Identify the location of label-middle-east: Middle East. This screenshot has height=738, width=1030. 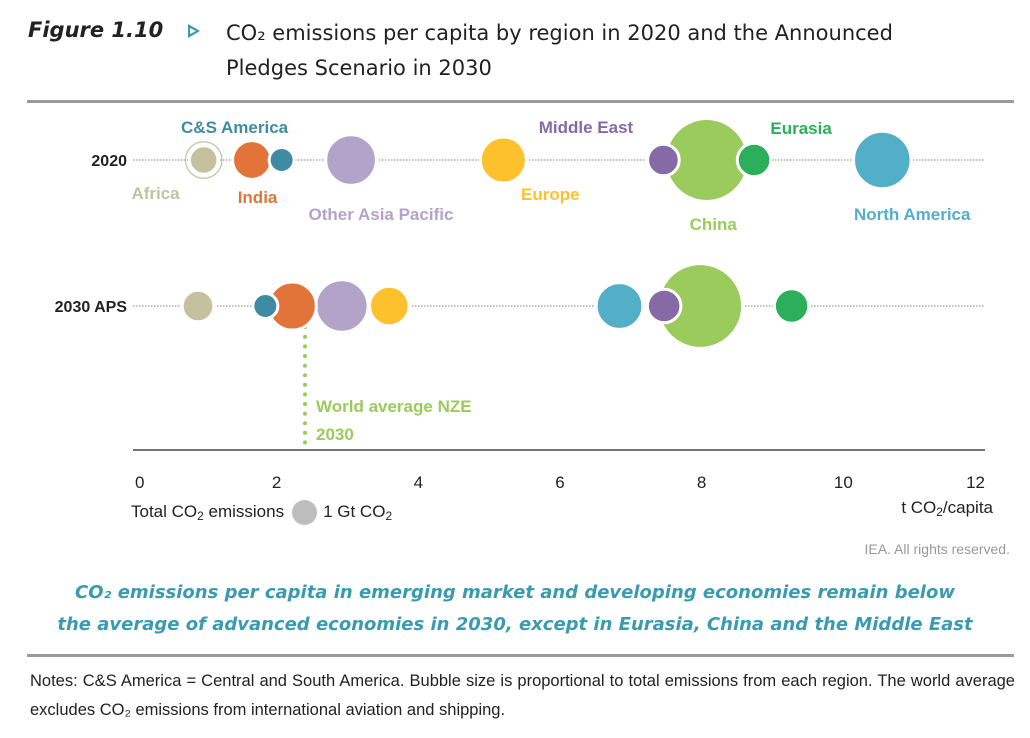
(586, 127).